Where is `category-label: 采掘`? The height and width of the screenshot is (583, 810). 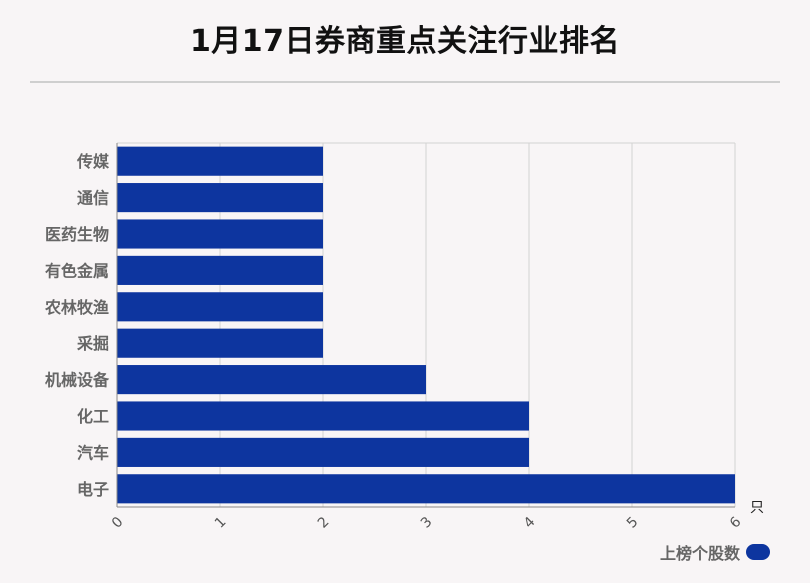 category-label: 采掘 is located at coordinates (92, 343).